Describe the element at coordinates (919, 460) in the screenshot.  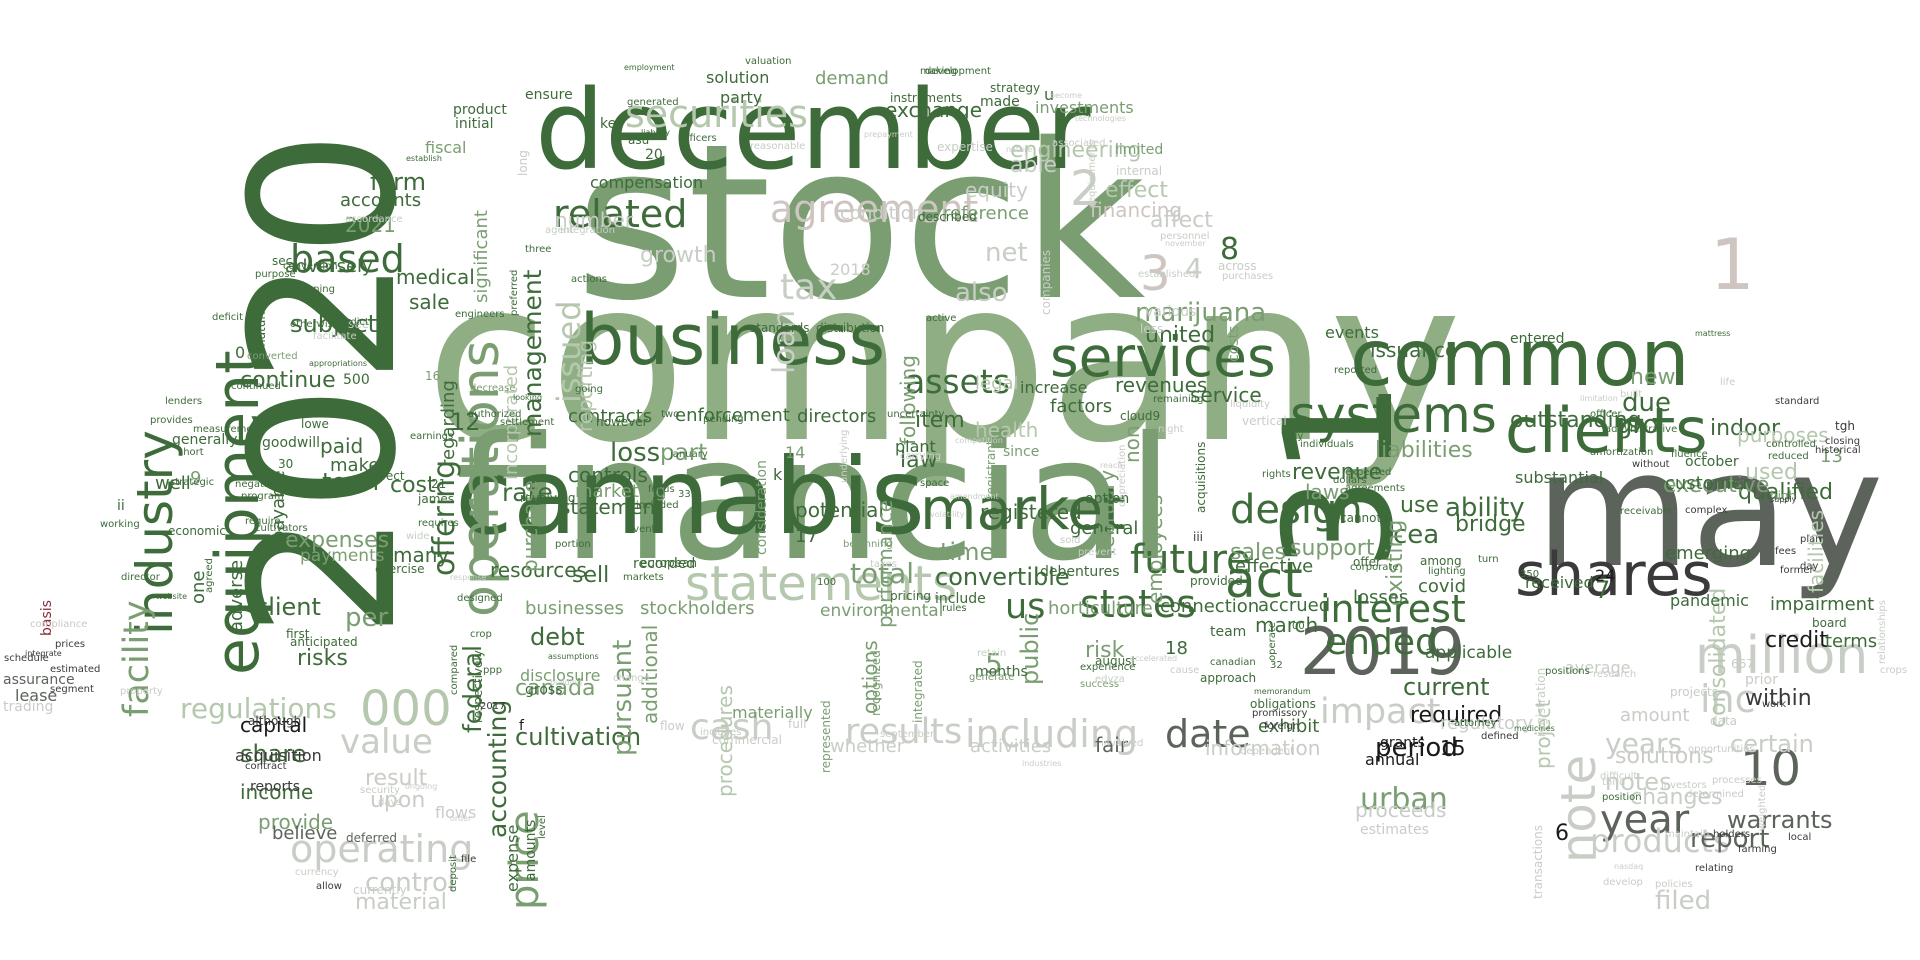
I see `cloud-word-law: law` at that location.